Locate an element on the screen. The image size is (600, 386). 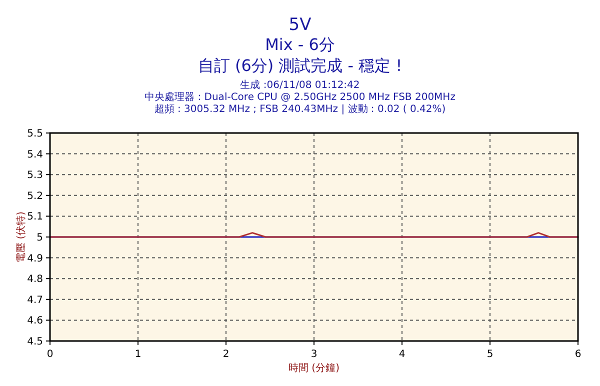
y-tick-label: 4.8 is located at coordinates (35, 280).